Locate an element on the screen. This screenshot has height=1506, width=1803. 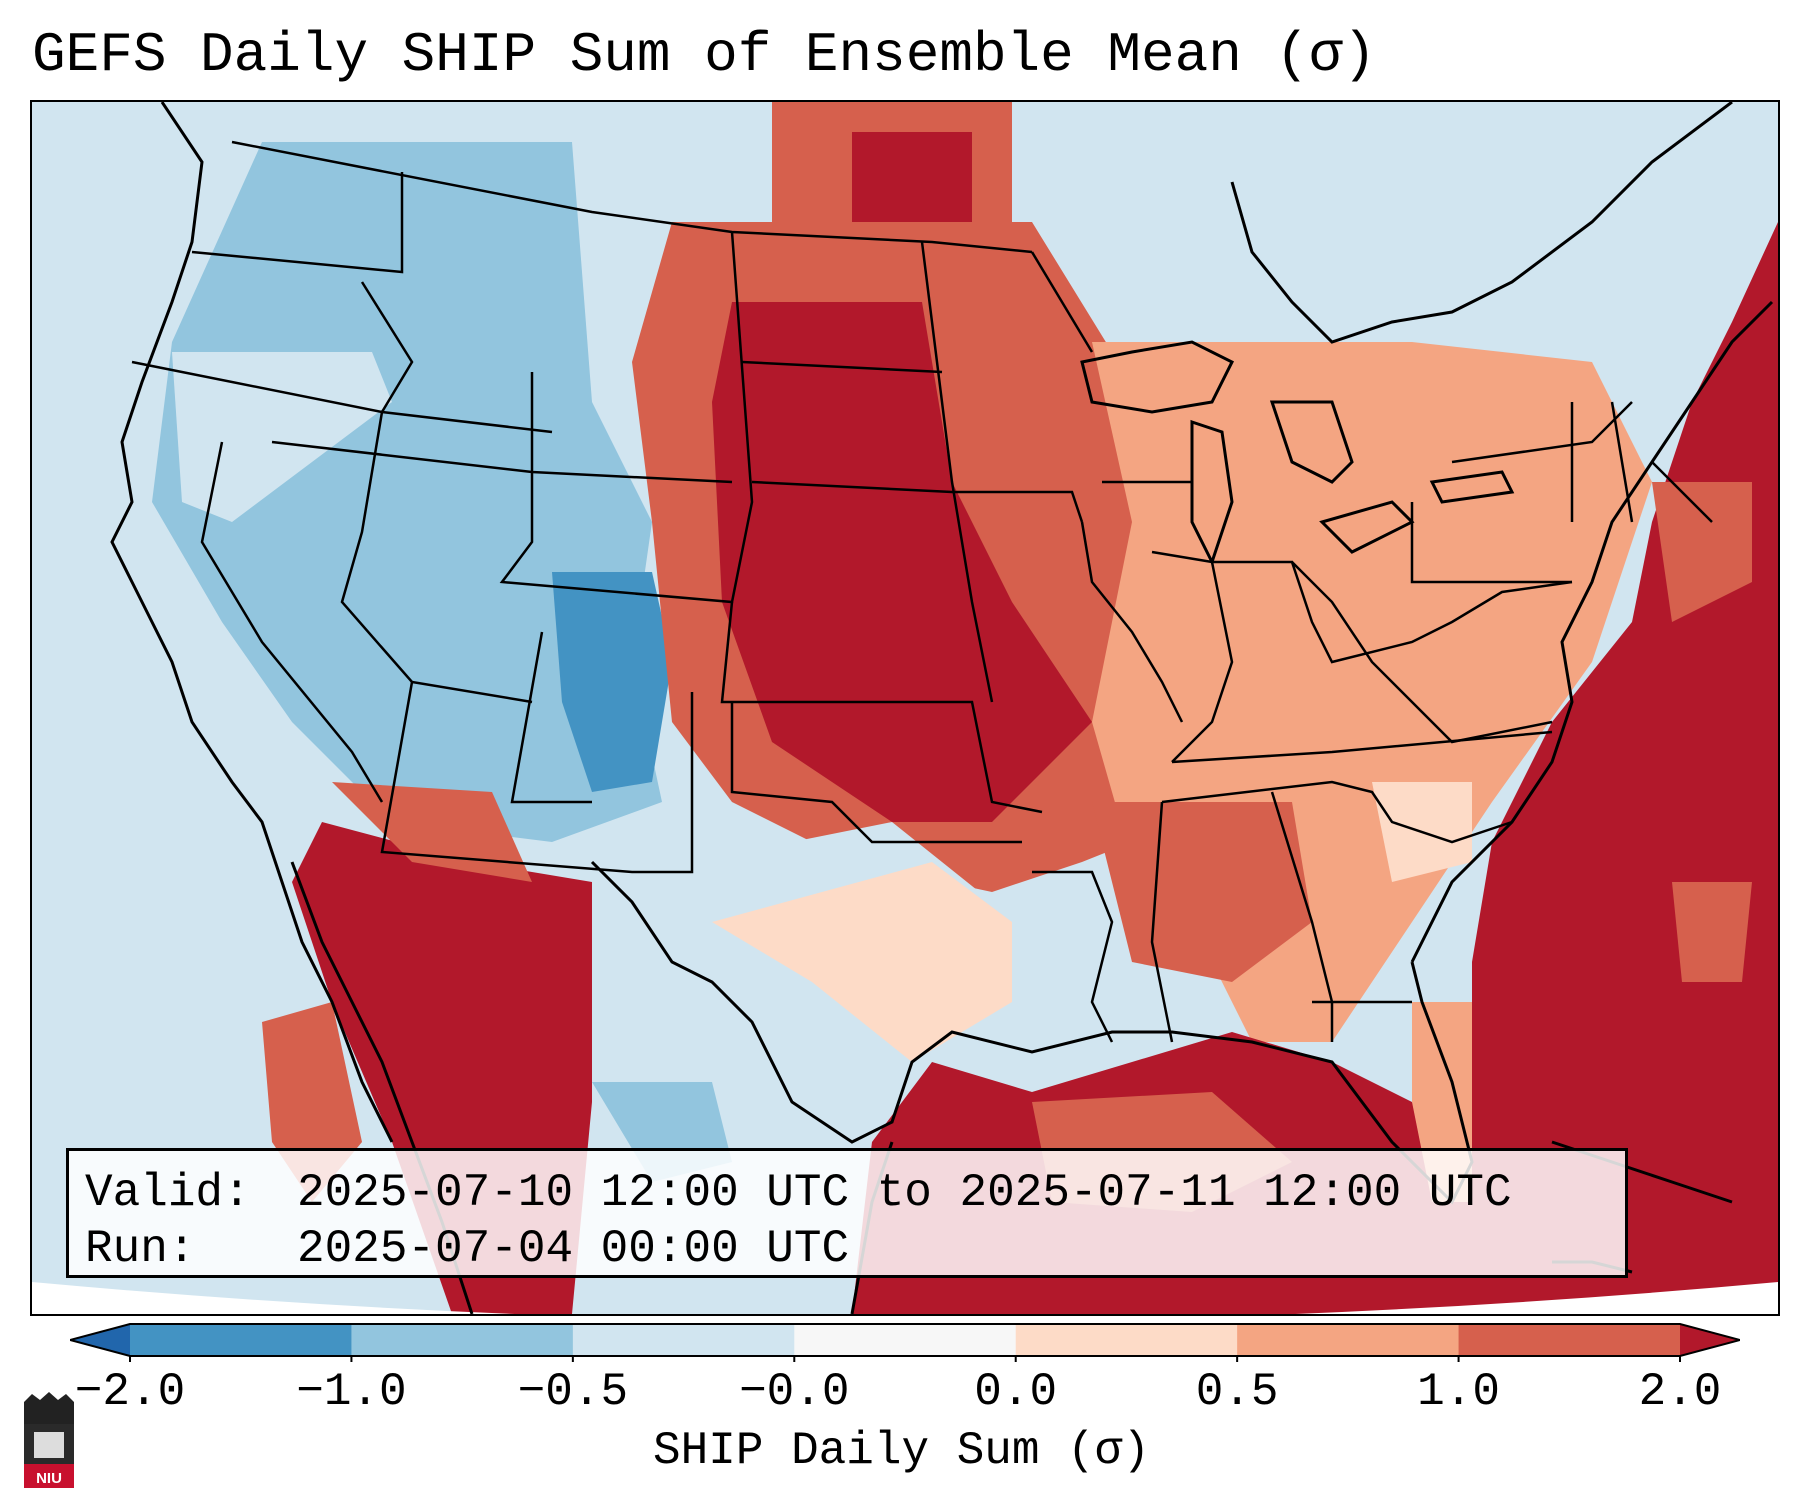
colorbar is located at coordinates (905, 1342).